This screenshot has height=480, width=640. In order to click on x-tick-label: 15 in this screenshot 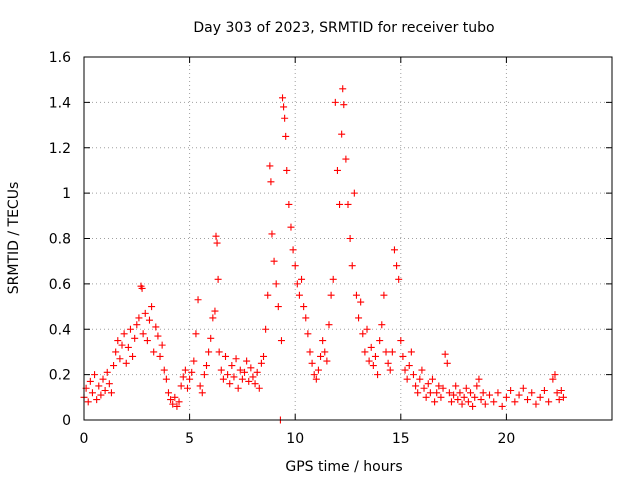, I will do `click(401, 439)`.